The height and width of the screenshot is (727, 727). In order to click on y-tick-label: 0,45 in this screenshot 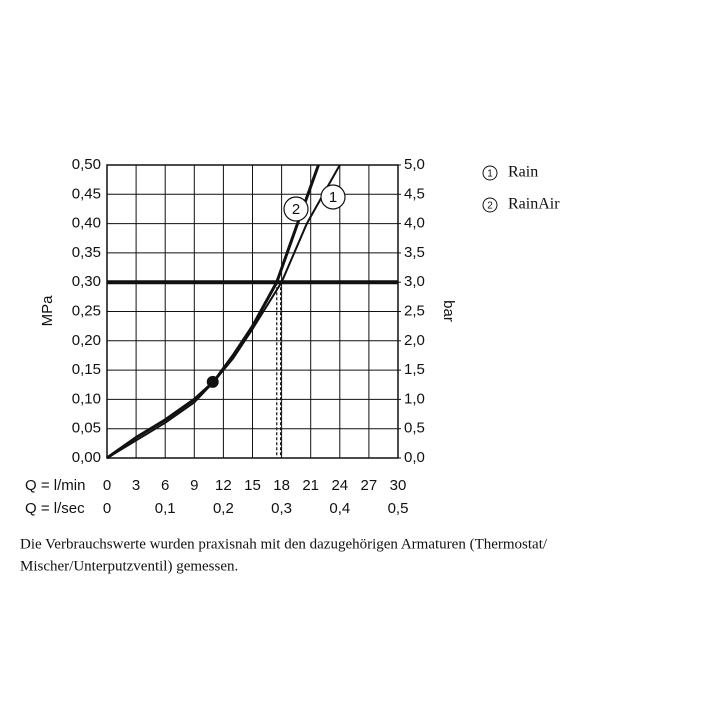, I will do `click(86, 193)`.